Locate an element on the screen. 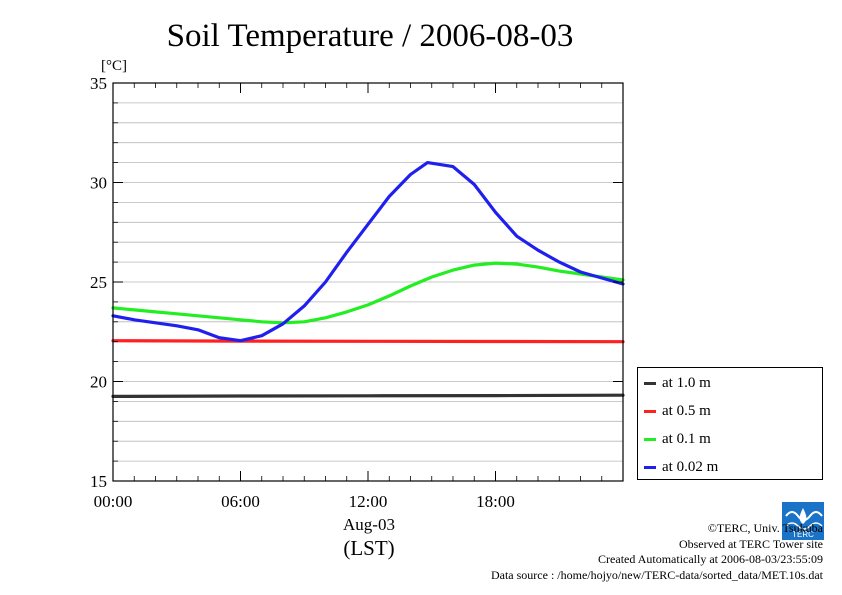 The height and width of the screenshot is (595, 842). y-tick-label: 20 is located at coordinates (98, 382).